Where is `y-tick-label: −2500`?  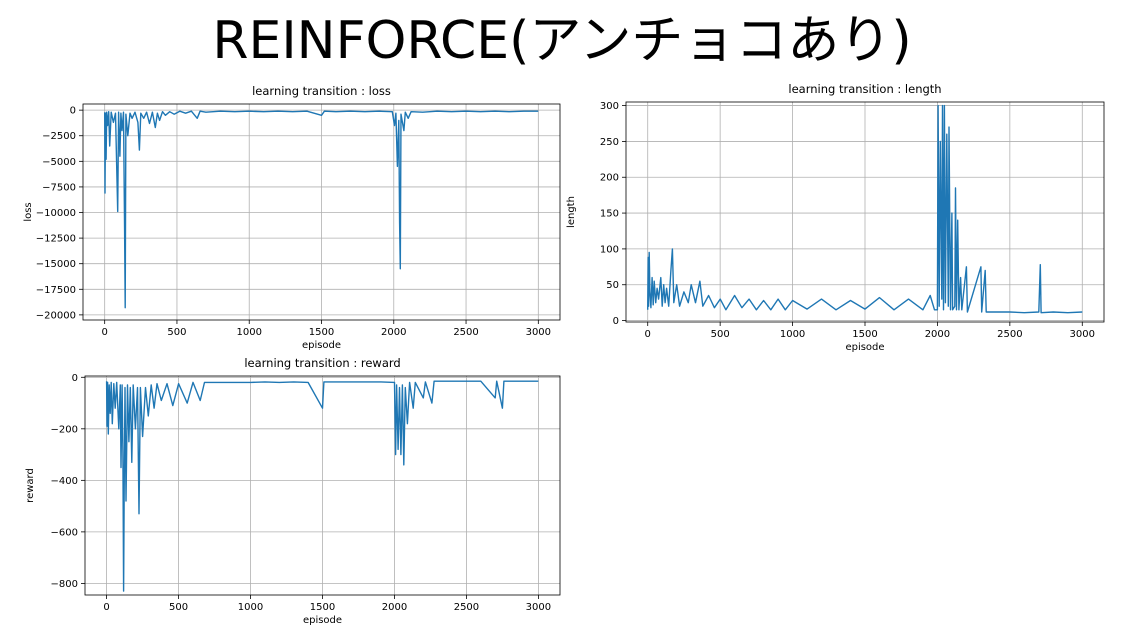 y-tick-label: −2500 is located at coordinates (59, 136).